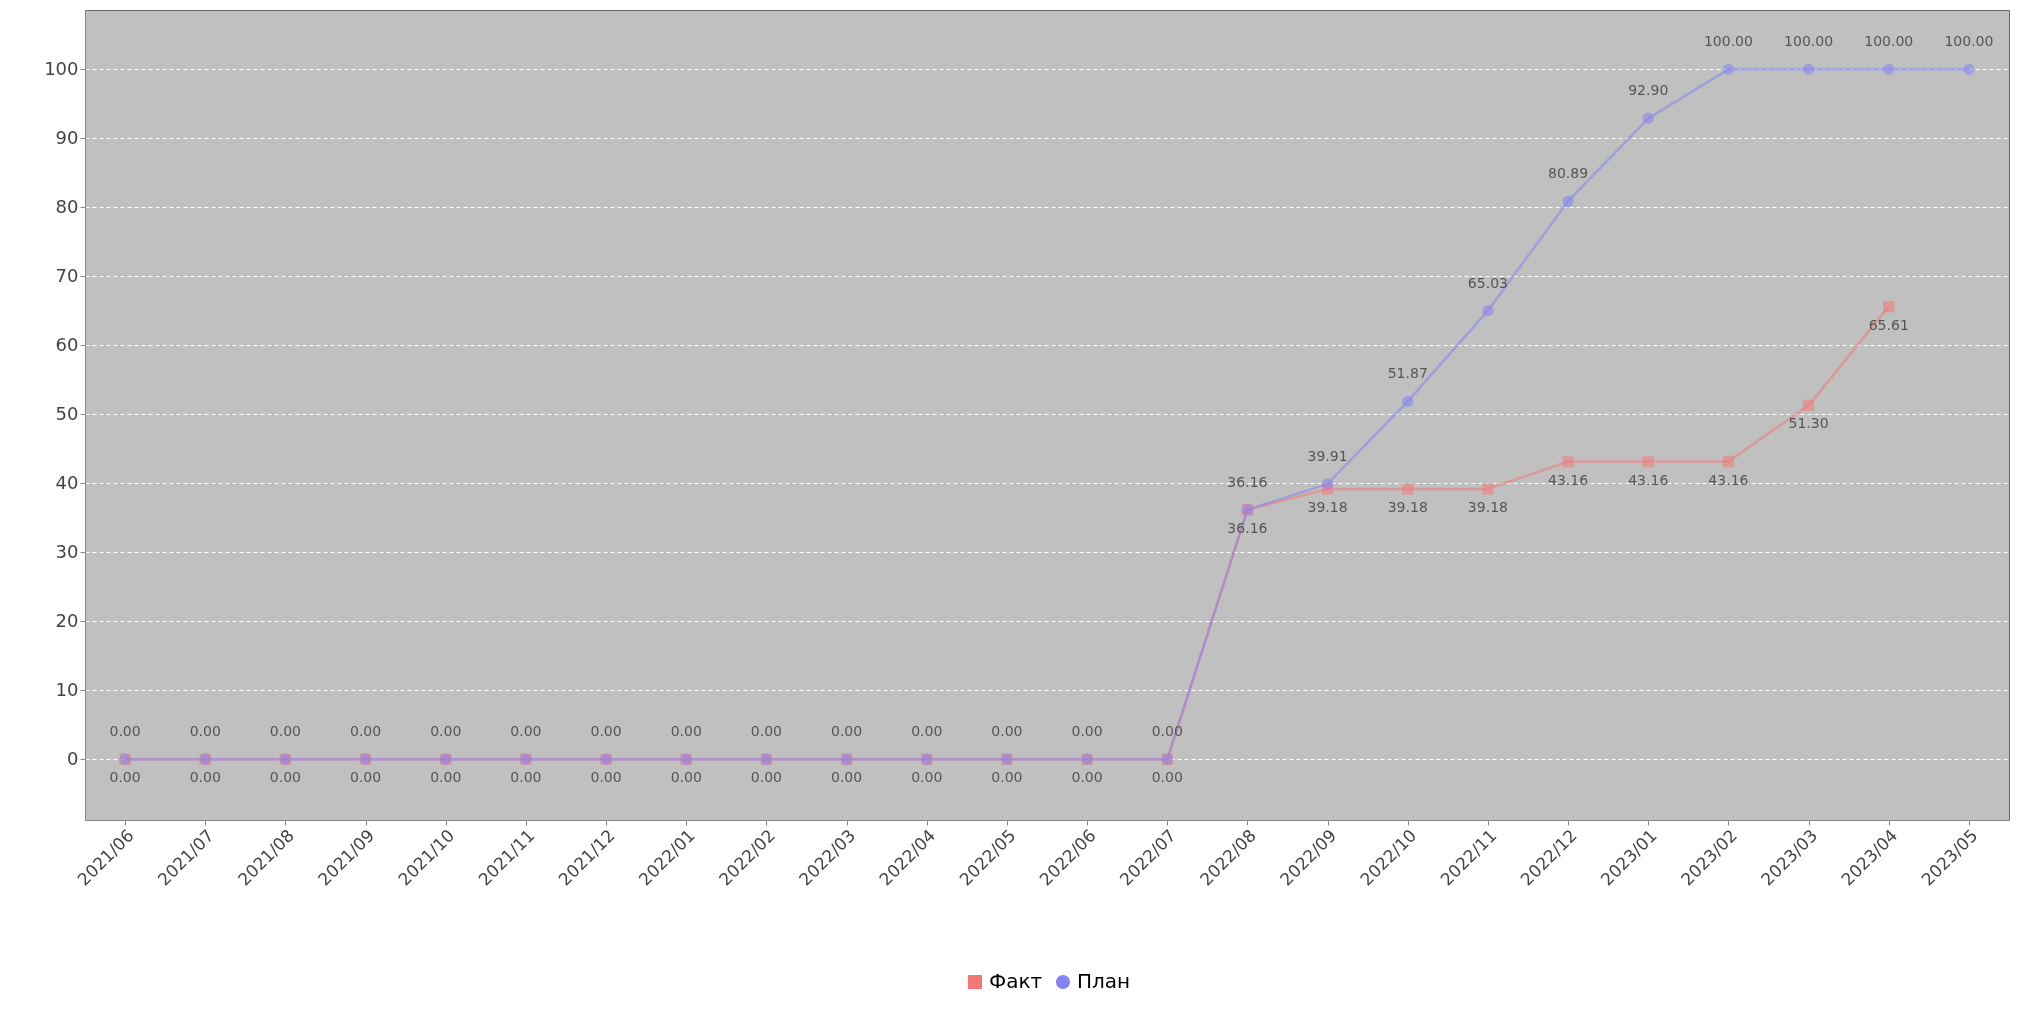  I want to click on data-label: 39.91, so click(1327, 455).